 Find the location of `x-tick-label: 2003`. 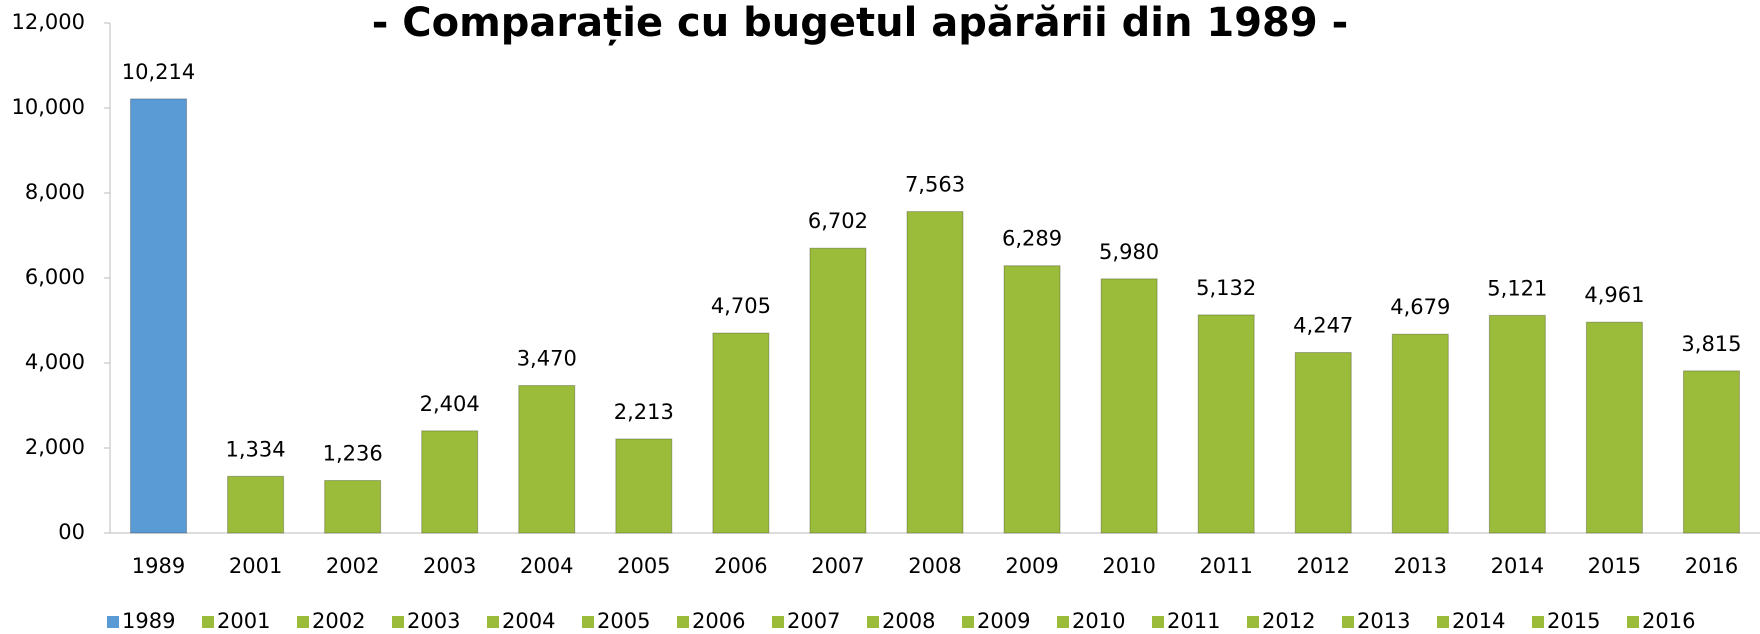

x-tick-label: 2003 is located at coordinates (449, 566).